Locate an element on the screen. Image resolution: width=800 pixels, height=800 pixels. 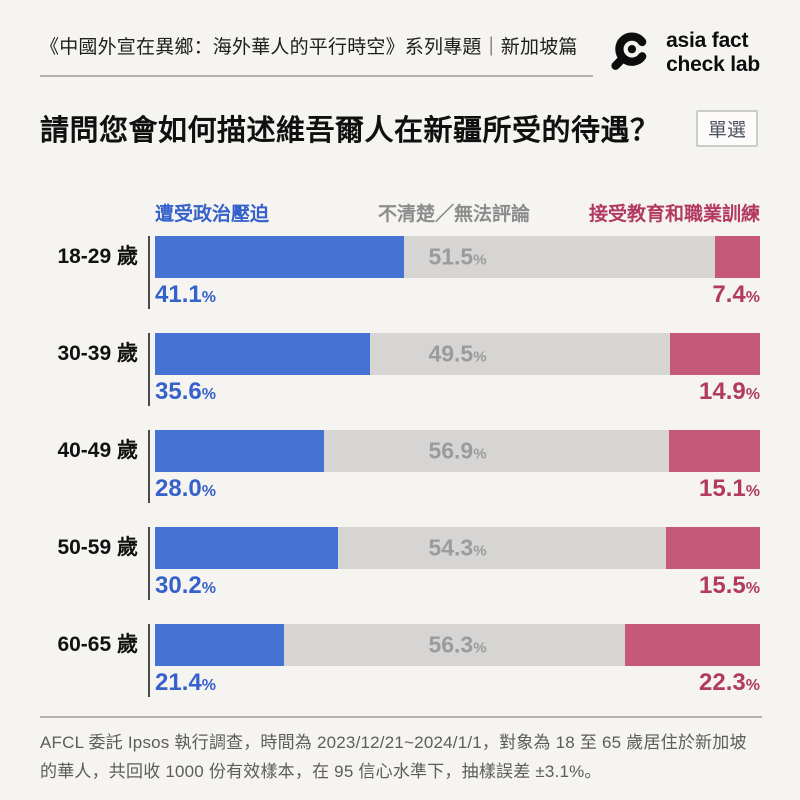
question-row: 請問您會如何描述維吾爾人在新疆所受的待遇？ 單選 is located at coordinates (400, 128).